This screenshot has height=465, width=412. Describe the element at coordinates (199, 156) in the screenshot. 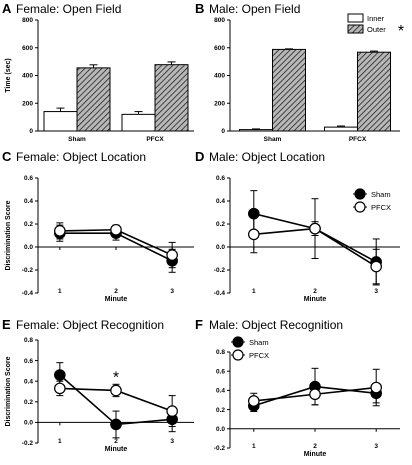

I see `panel-letter: D` at that location.